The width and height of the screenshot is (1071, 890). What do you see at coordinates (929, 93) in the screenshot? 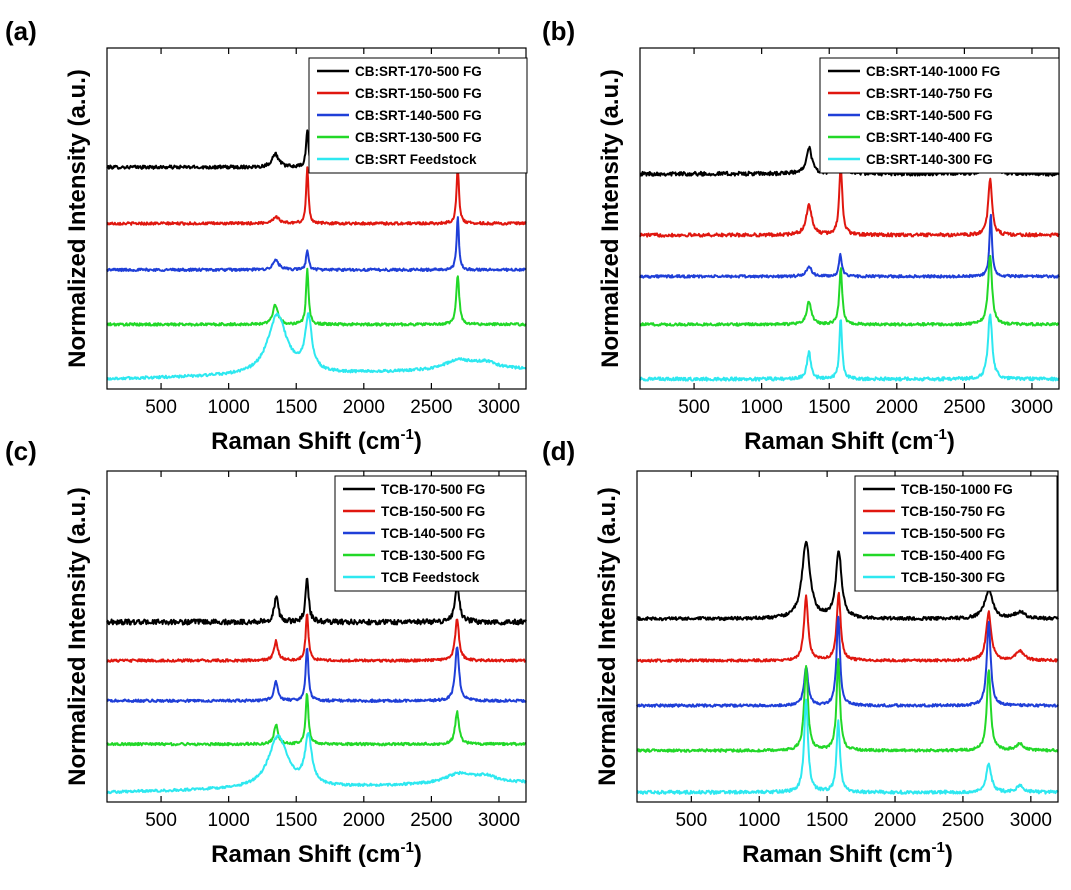
I see `legend-entry: CB:SRT-140-750 FG` at bounding box center [929, 93].